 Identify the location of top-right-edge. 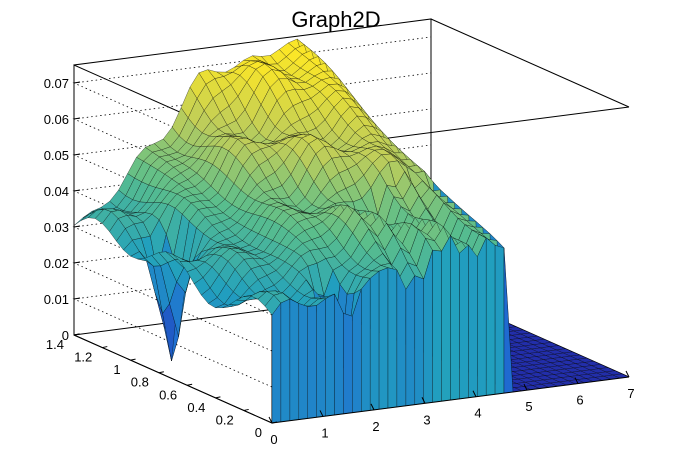
(530, 63).